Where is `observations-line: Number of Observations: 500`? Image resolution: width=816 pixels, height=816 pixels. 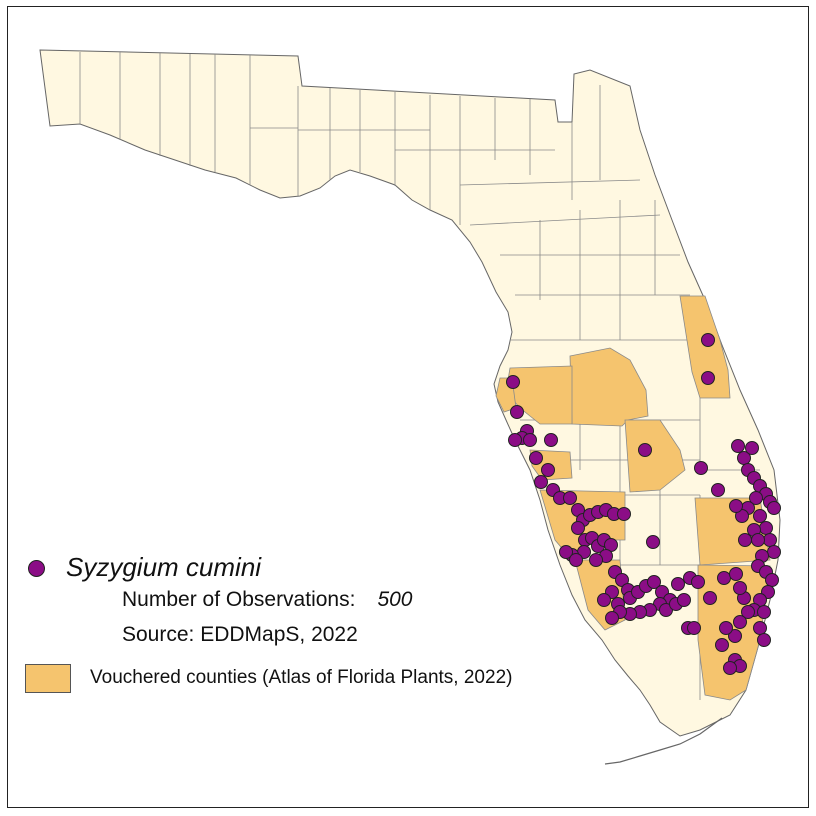 observations-line: Number of Observations: 500 is located at coordinates (267, 600).